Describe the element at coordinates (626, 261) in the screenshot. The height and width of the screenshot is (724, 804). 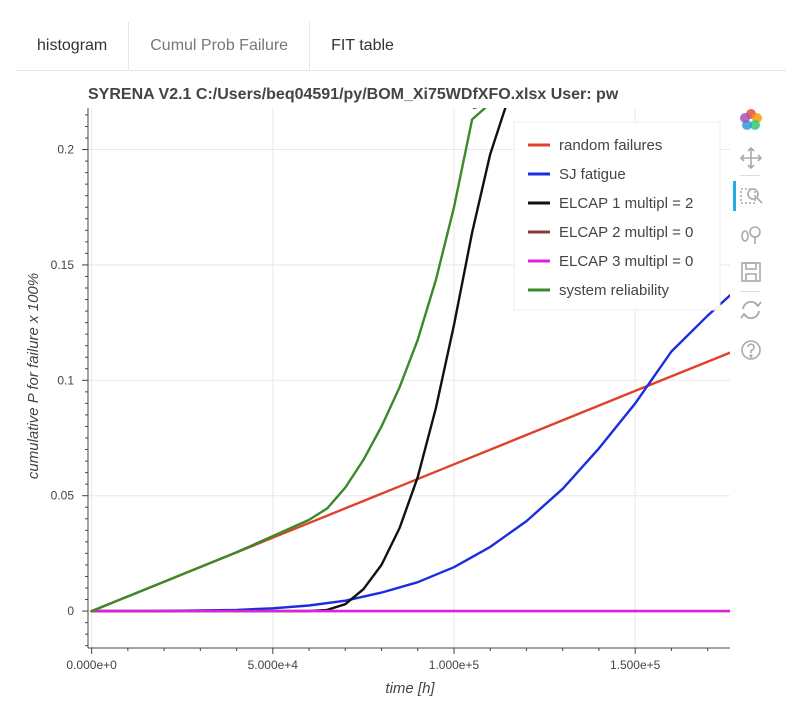
I see `legend-label: ELCAP 3 multipl = 0` at that location.